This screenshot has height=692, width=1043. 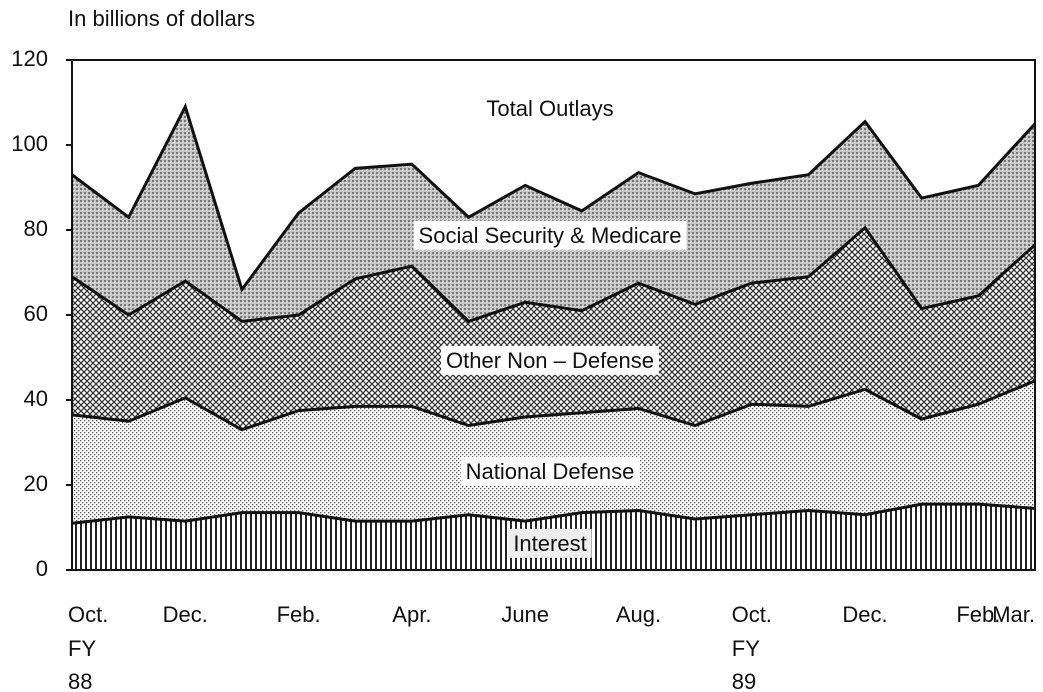 I want to click on x-tick-label: Aug., so click(x=638, y=614).